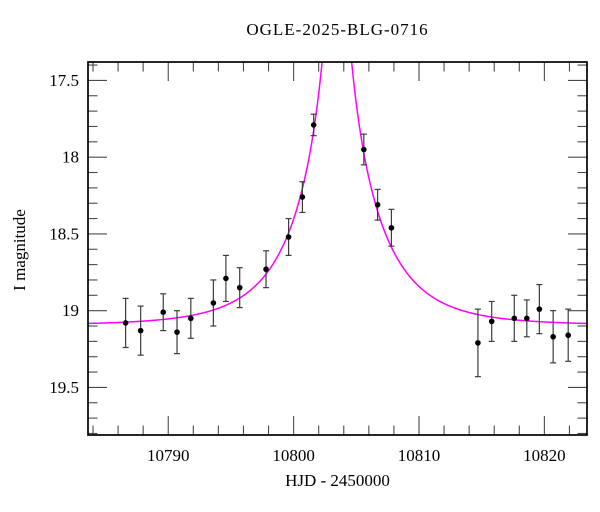 The image size is (600, 512). Describe the element at coordinates (544, 455) in the screenshot. I see `x-tick-label: 10820` at that location.